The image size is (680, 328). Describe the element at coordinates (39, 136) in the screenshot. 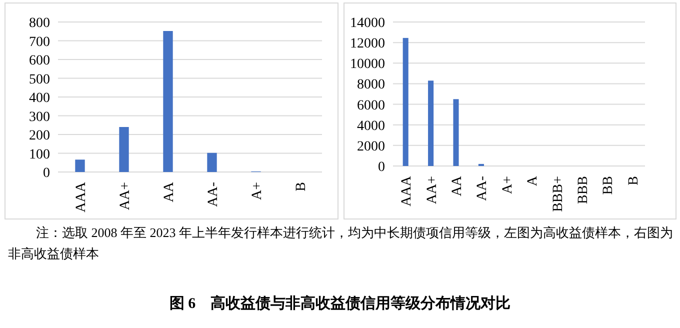

I see `y-tick-label: 200` at that location.